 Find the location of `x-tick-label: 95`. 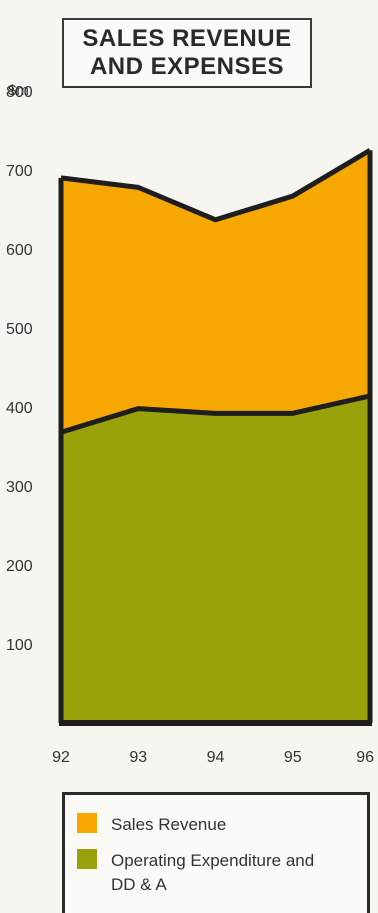

x-tick-label: 95 is located at coordinates (293, 757).